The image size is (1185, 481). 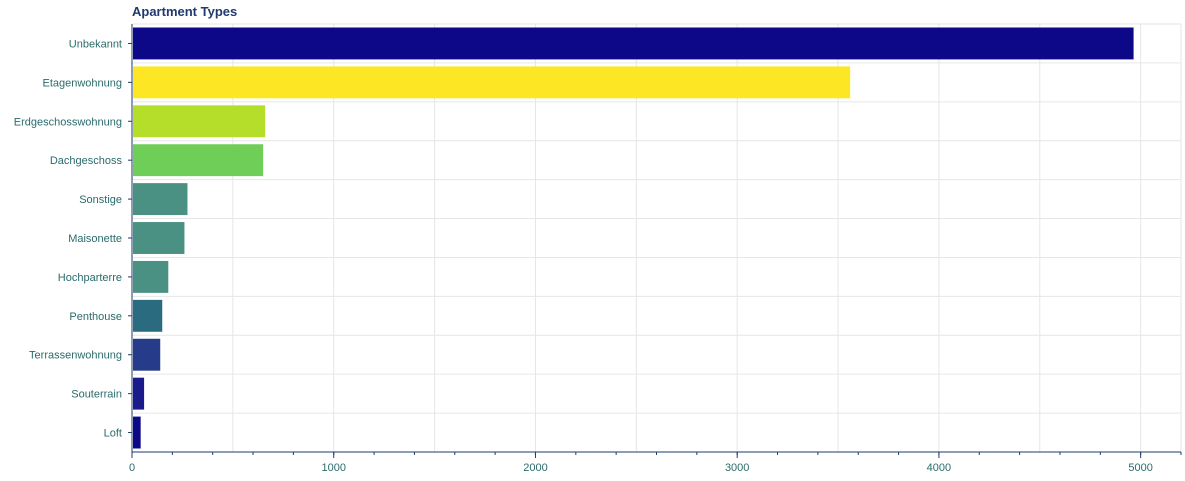 What do you see at coordinates (86, 161) in the screenshot?
I see `y-tick-label: Dachgeschoss` at bounding box center [86, 161].